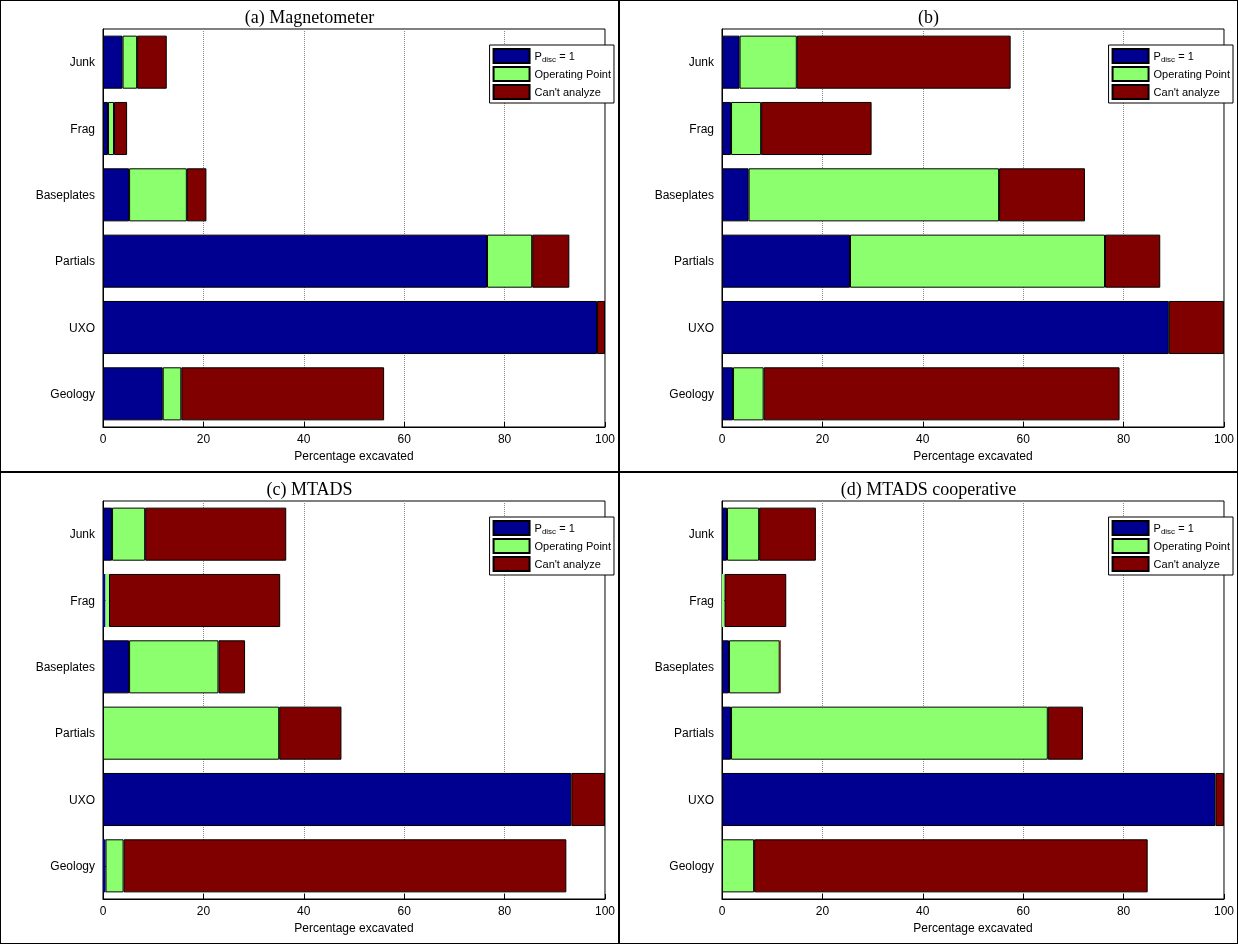  What do you see at coordinates (309, 489) in the screenshot?
I see `chart-title: (c) MTADS` at bounding box center [309, 489].